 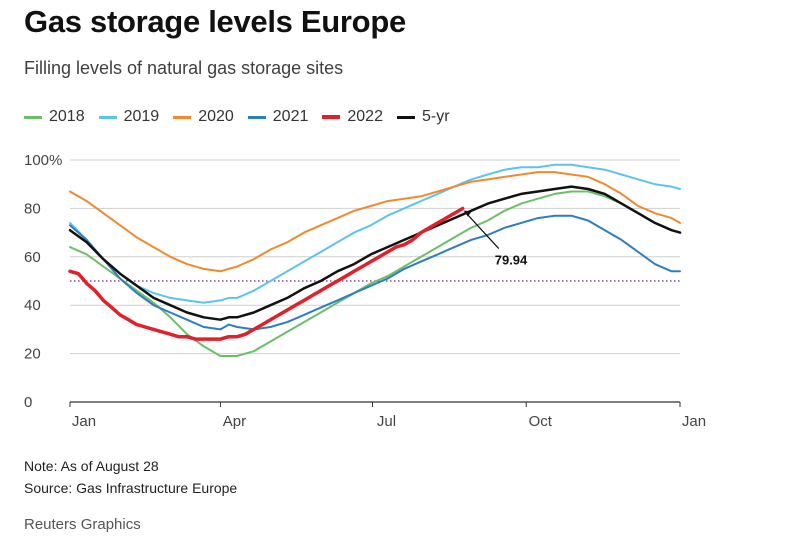 What do you see at coordinates (91, 466) in the screenshot?
I see `note-text: Note: As of August 28` at bounding box center [91, 466].